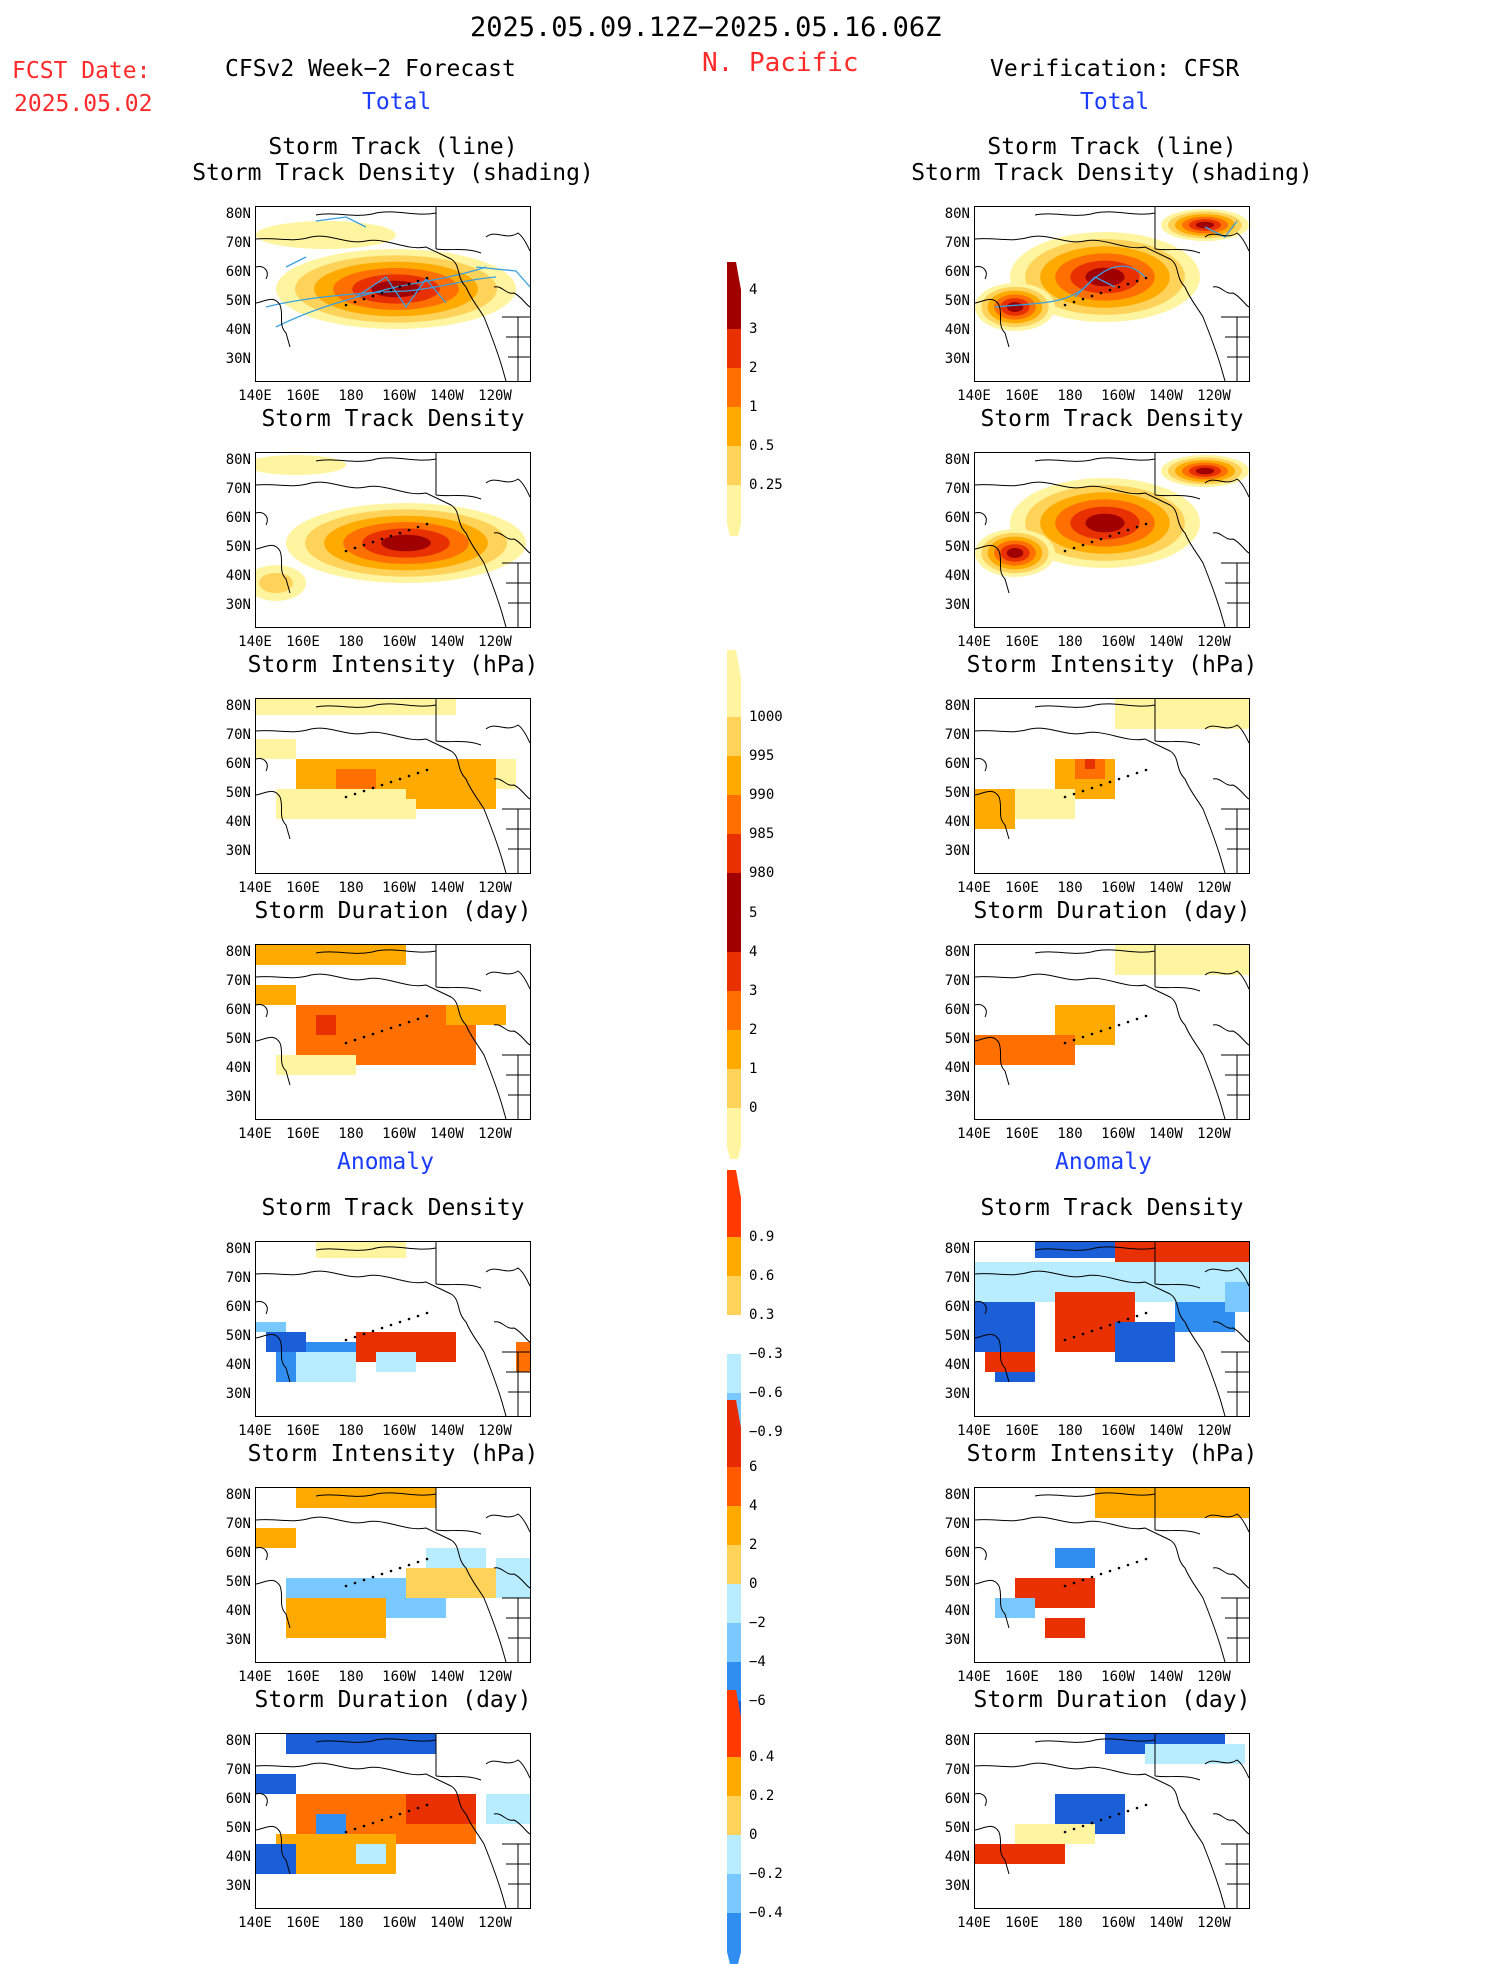 Image resolution: width=1487 pixels, height=1964 pixels. Describe the element at coordinates (1112, 911) in the screenshot. I see `right-p4-title: Storm Duration (day)` at that location.